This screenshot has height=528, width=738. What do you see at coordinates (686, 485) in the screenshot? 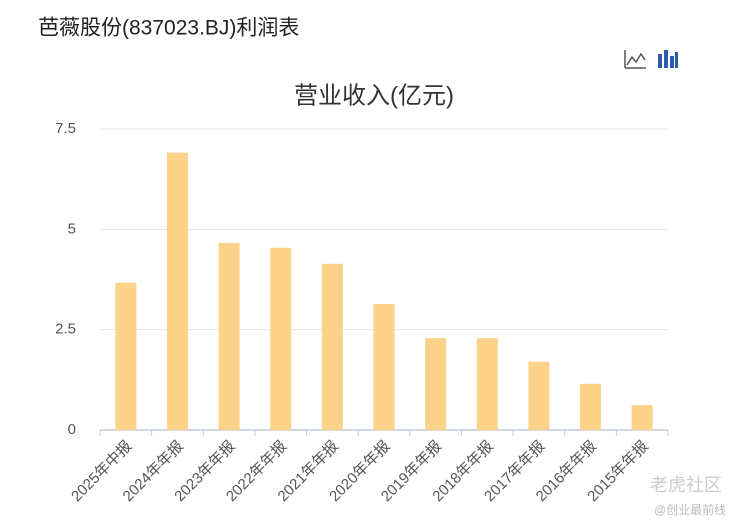
I see `watermark-brand: 老虎社区` at bounding box center [686, 485].